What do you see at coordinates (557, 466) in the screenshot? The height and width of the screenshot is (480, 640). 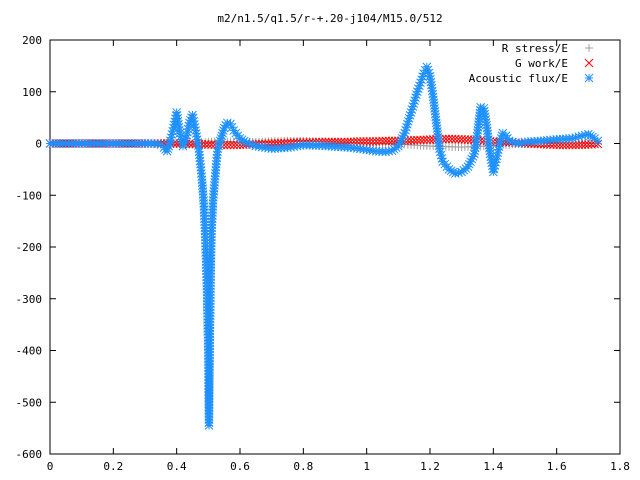 I see `x-tick-label: 1.6` at bounding box center [557, 466].